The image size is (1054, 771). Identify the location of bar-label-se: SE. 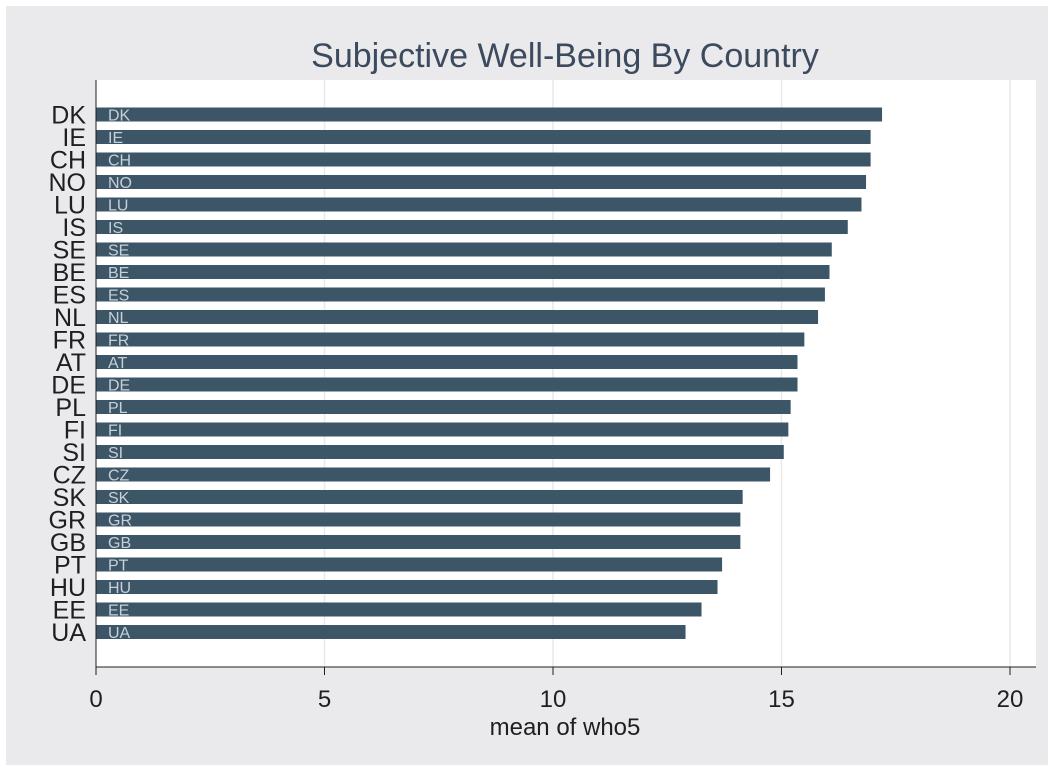
(118, 251).